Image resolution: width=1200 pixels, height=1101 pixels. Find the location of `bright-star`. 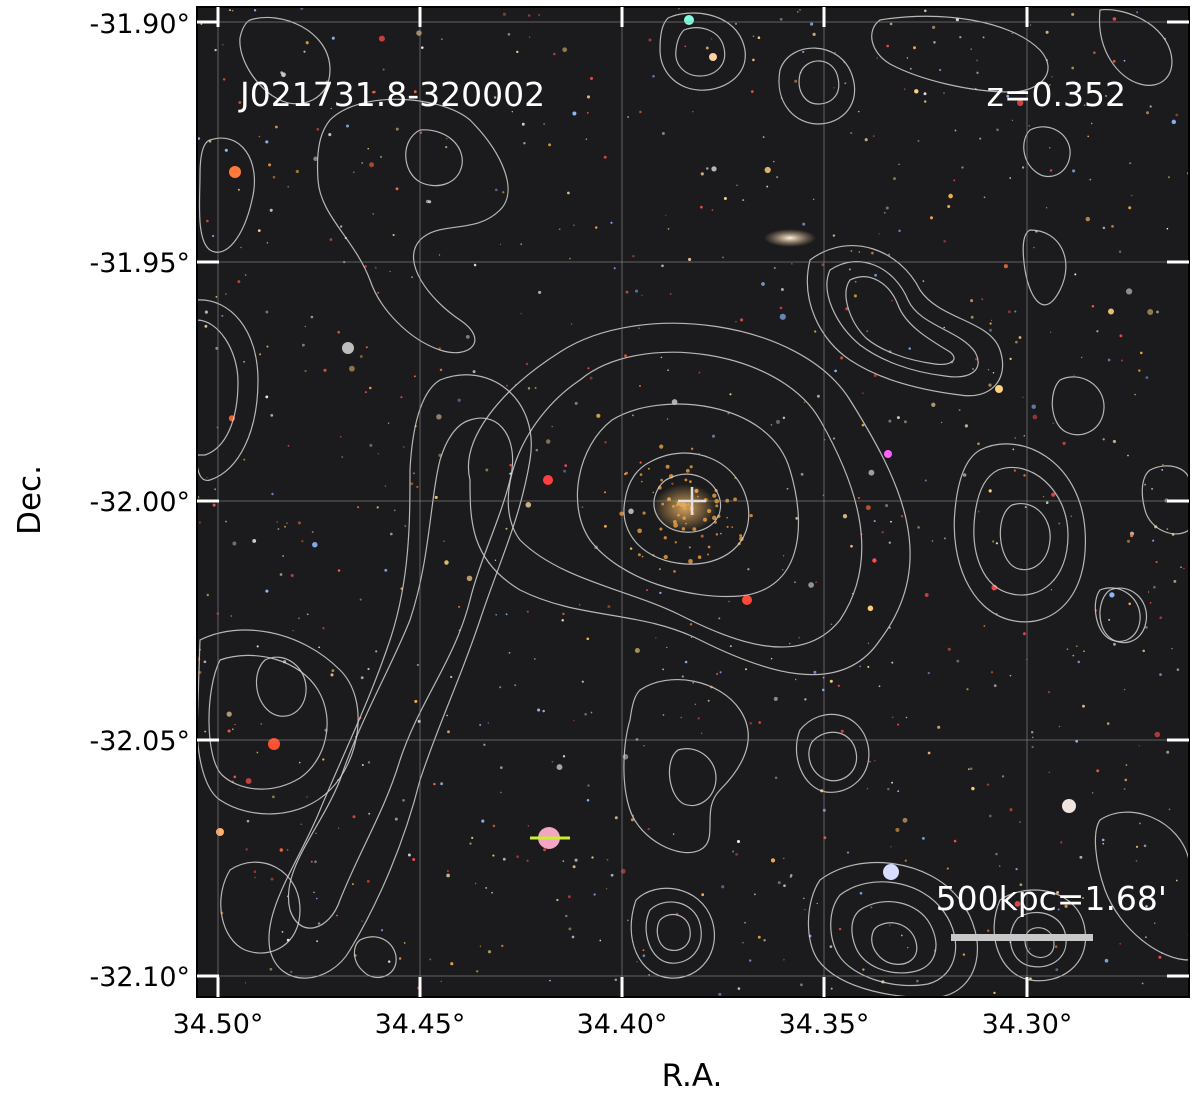

bright-star is located at coordinates (548, 480).